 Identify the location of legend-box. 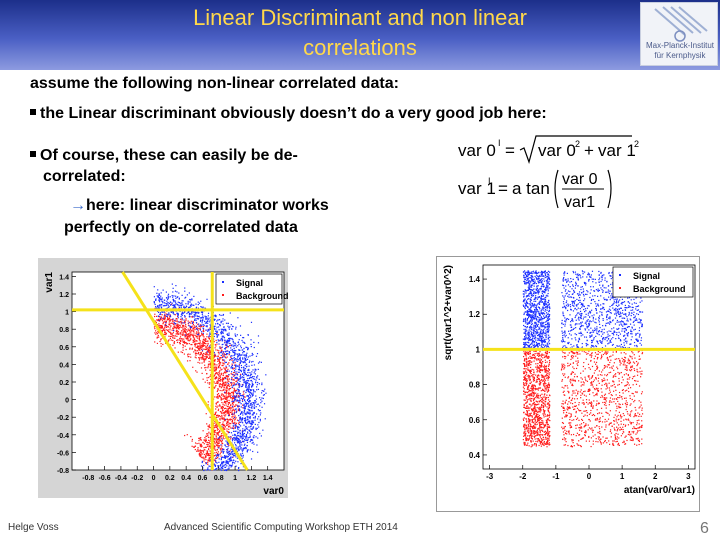
(249, 289).